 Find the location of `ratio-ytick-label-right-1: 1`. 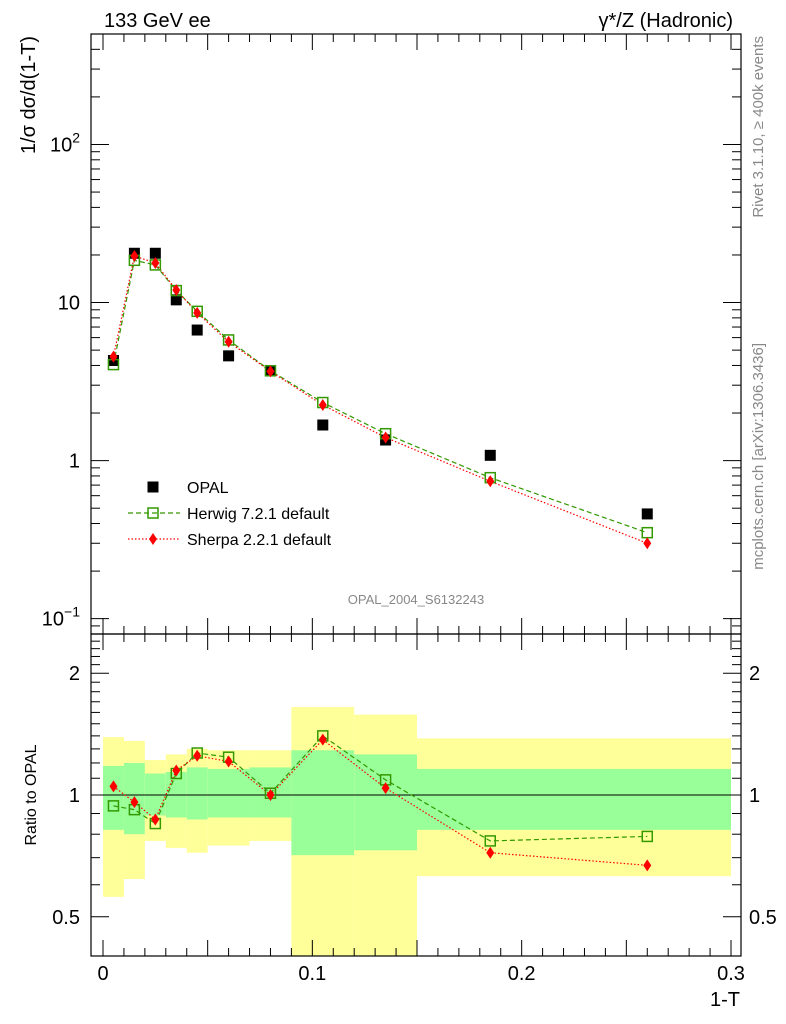

ratio-ytick-label-right-1: 1 is located at coordinates (754, 796).